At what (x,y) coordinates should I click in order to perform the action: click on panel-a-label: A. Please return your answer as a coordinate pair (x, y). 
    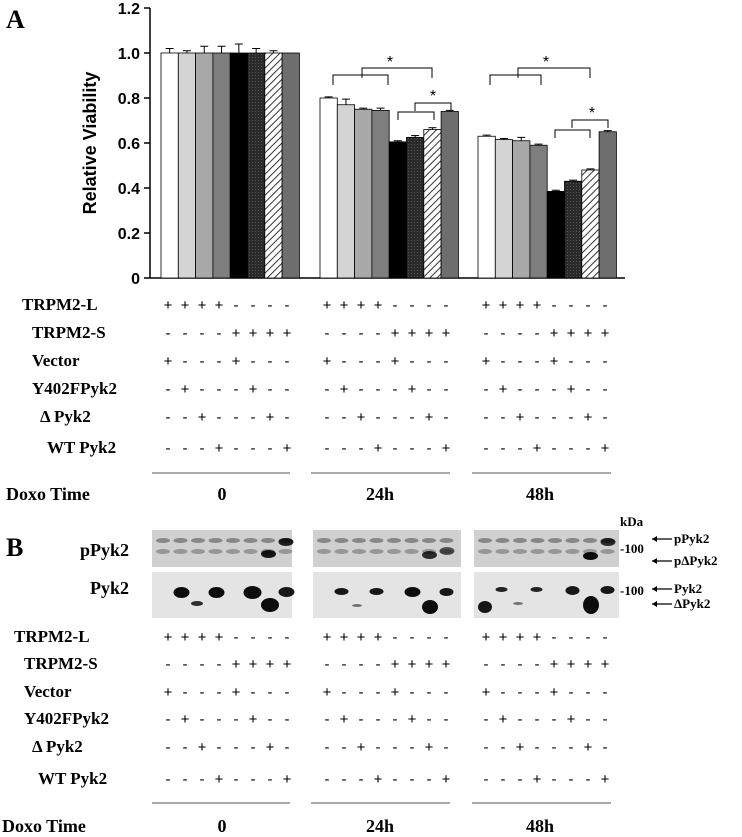
    Looking at the image, I should click on (15, 19).